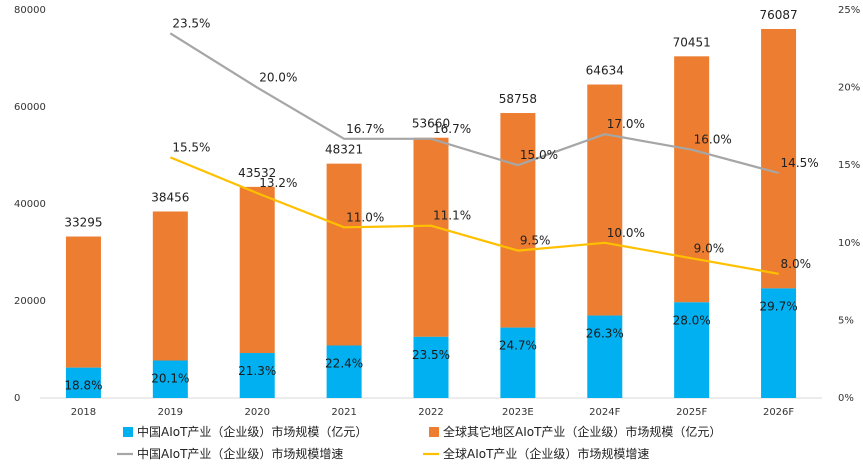 The image size is (863, 472). I want to click on bar-share-label: 22.4%, so click(344, 364).